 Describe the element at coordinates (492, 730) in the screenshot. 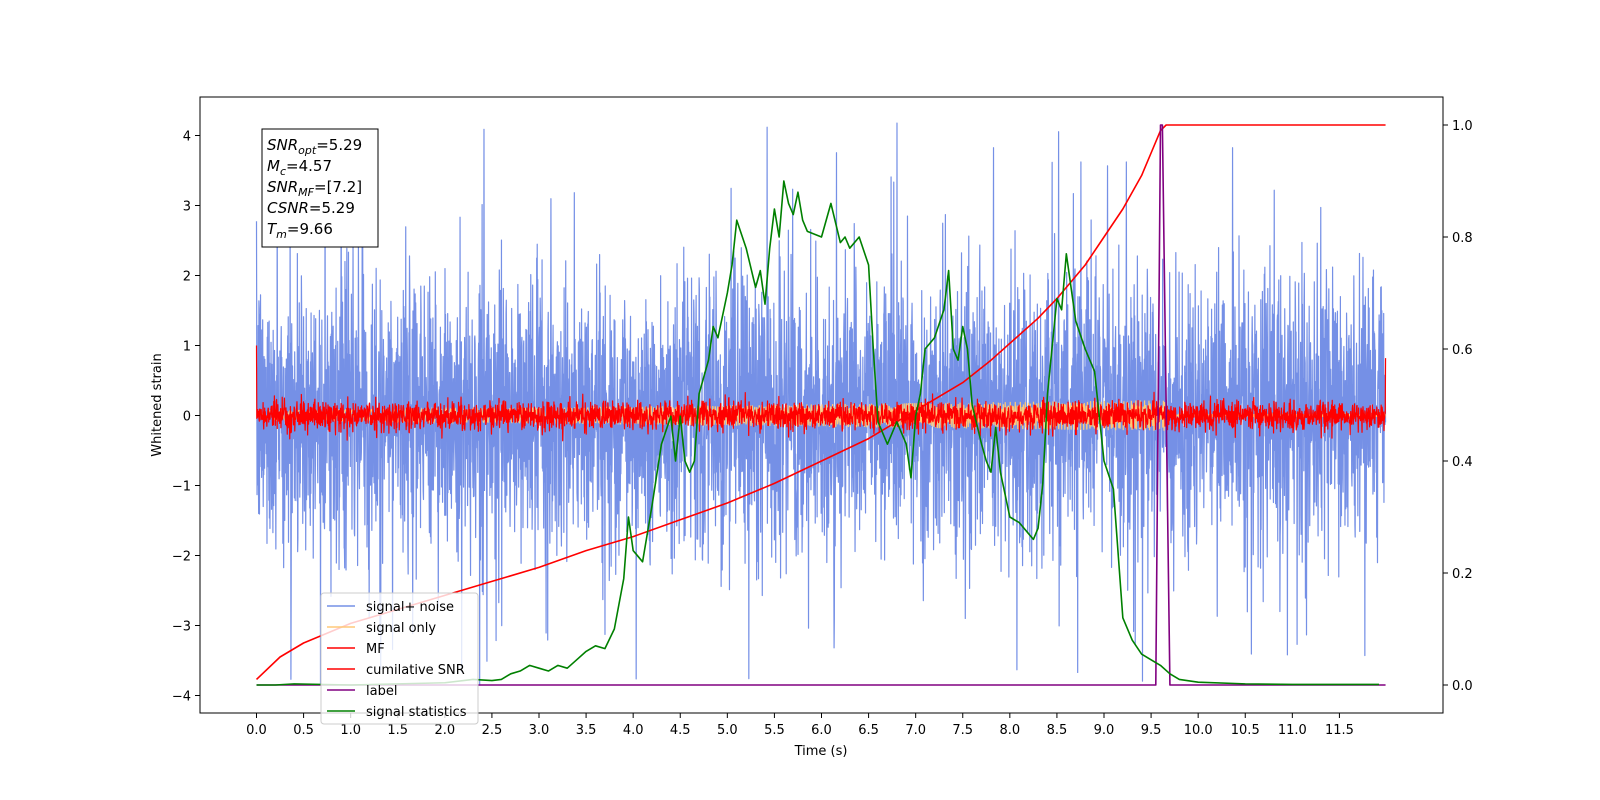

I see `x-tick-label: 2.5` at that location.